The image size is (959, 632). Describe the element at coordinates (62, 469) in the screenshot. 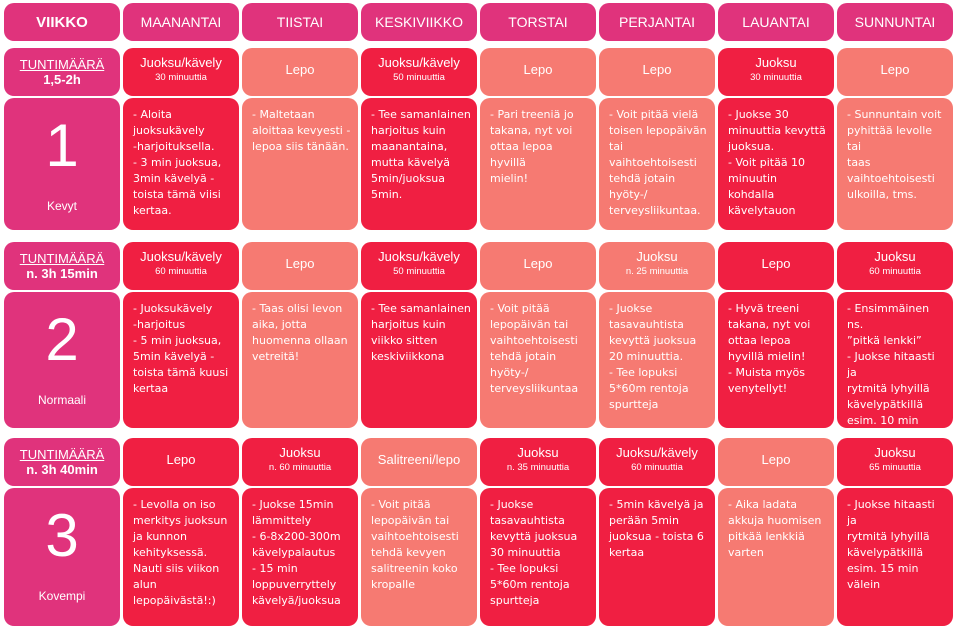

I see `hours-value: n. 3h 40min` at that location.